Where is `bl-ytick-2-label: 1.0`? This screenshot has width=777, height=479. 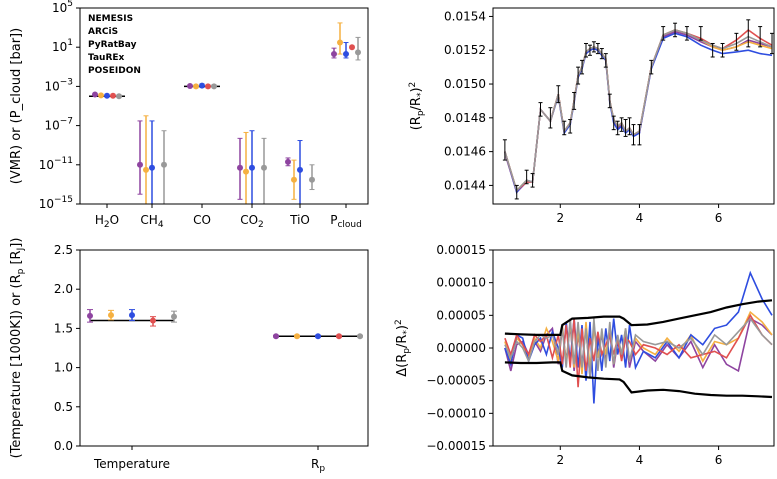
bl-ytick-2-label: 1.0 is located at coordinates (63, 368).